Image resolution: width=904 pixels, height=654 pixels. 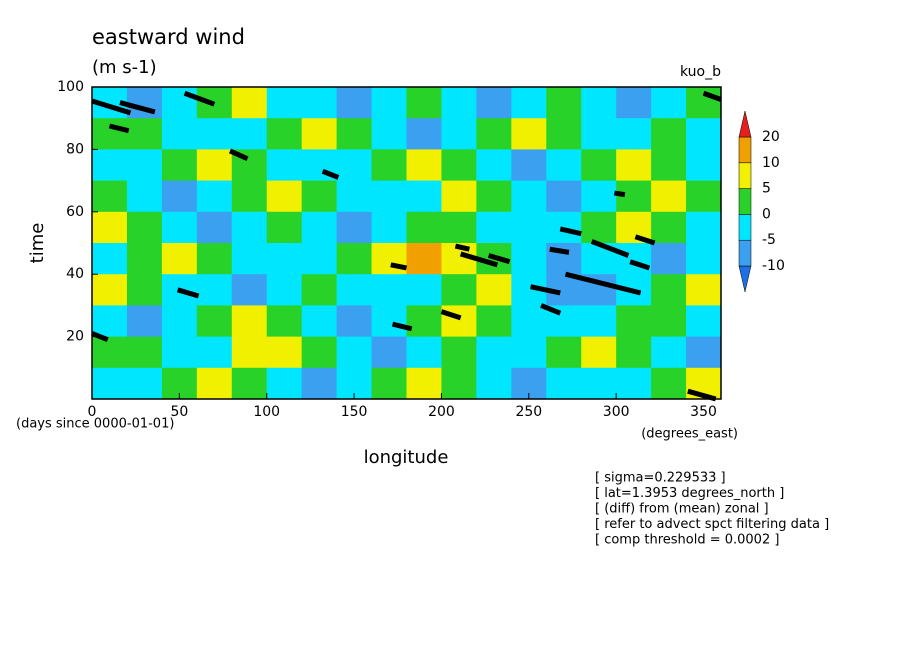 What do you see at coordinates (124, 67) in the screenshot?
I see `chart-subtitle: (m s-1)` at bounding box center [124, 67].